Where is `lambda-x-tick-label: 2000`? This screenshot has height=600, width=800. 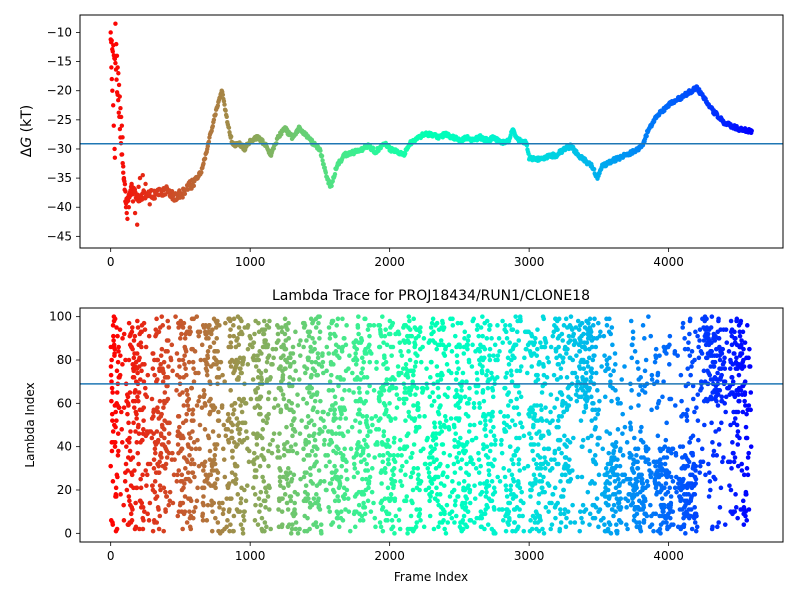 lambda-x-tick-label: 2000 is located at coordinates (389, 556).